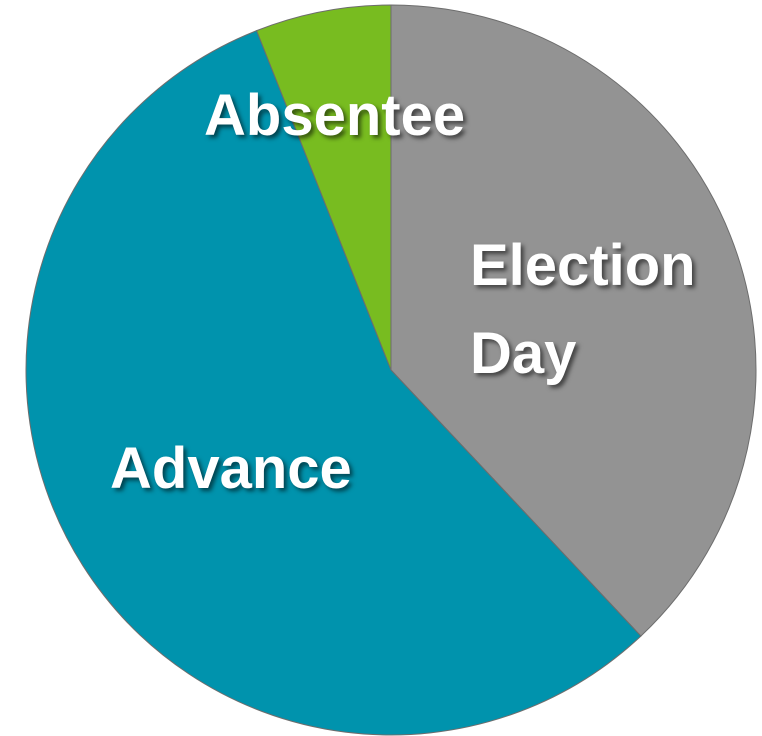 The width and height of the screenshot is (762, 736). Describe the element at coordinates (335, 115) in the screenshot. I see `slice-label: Absentee` at that location.